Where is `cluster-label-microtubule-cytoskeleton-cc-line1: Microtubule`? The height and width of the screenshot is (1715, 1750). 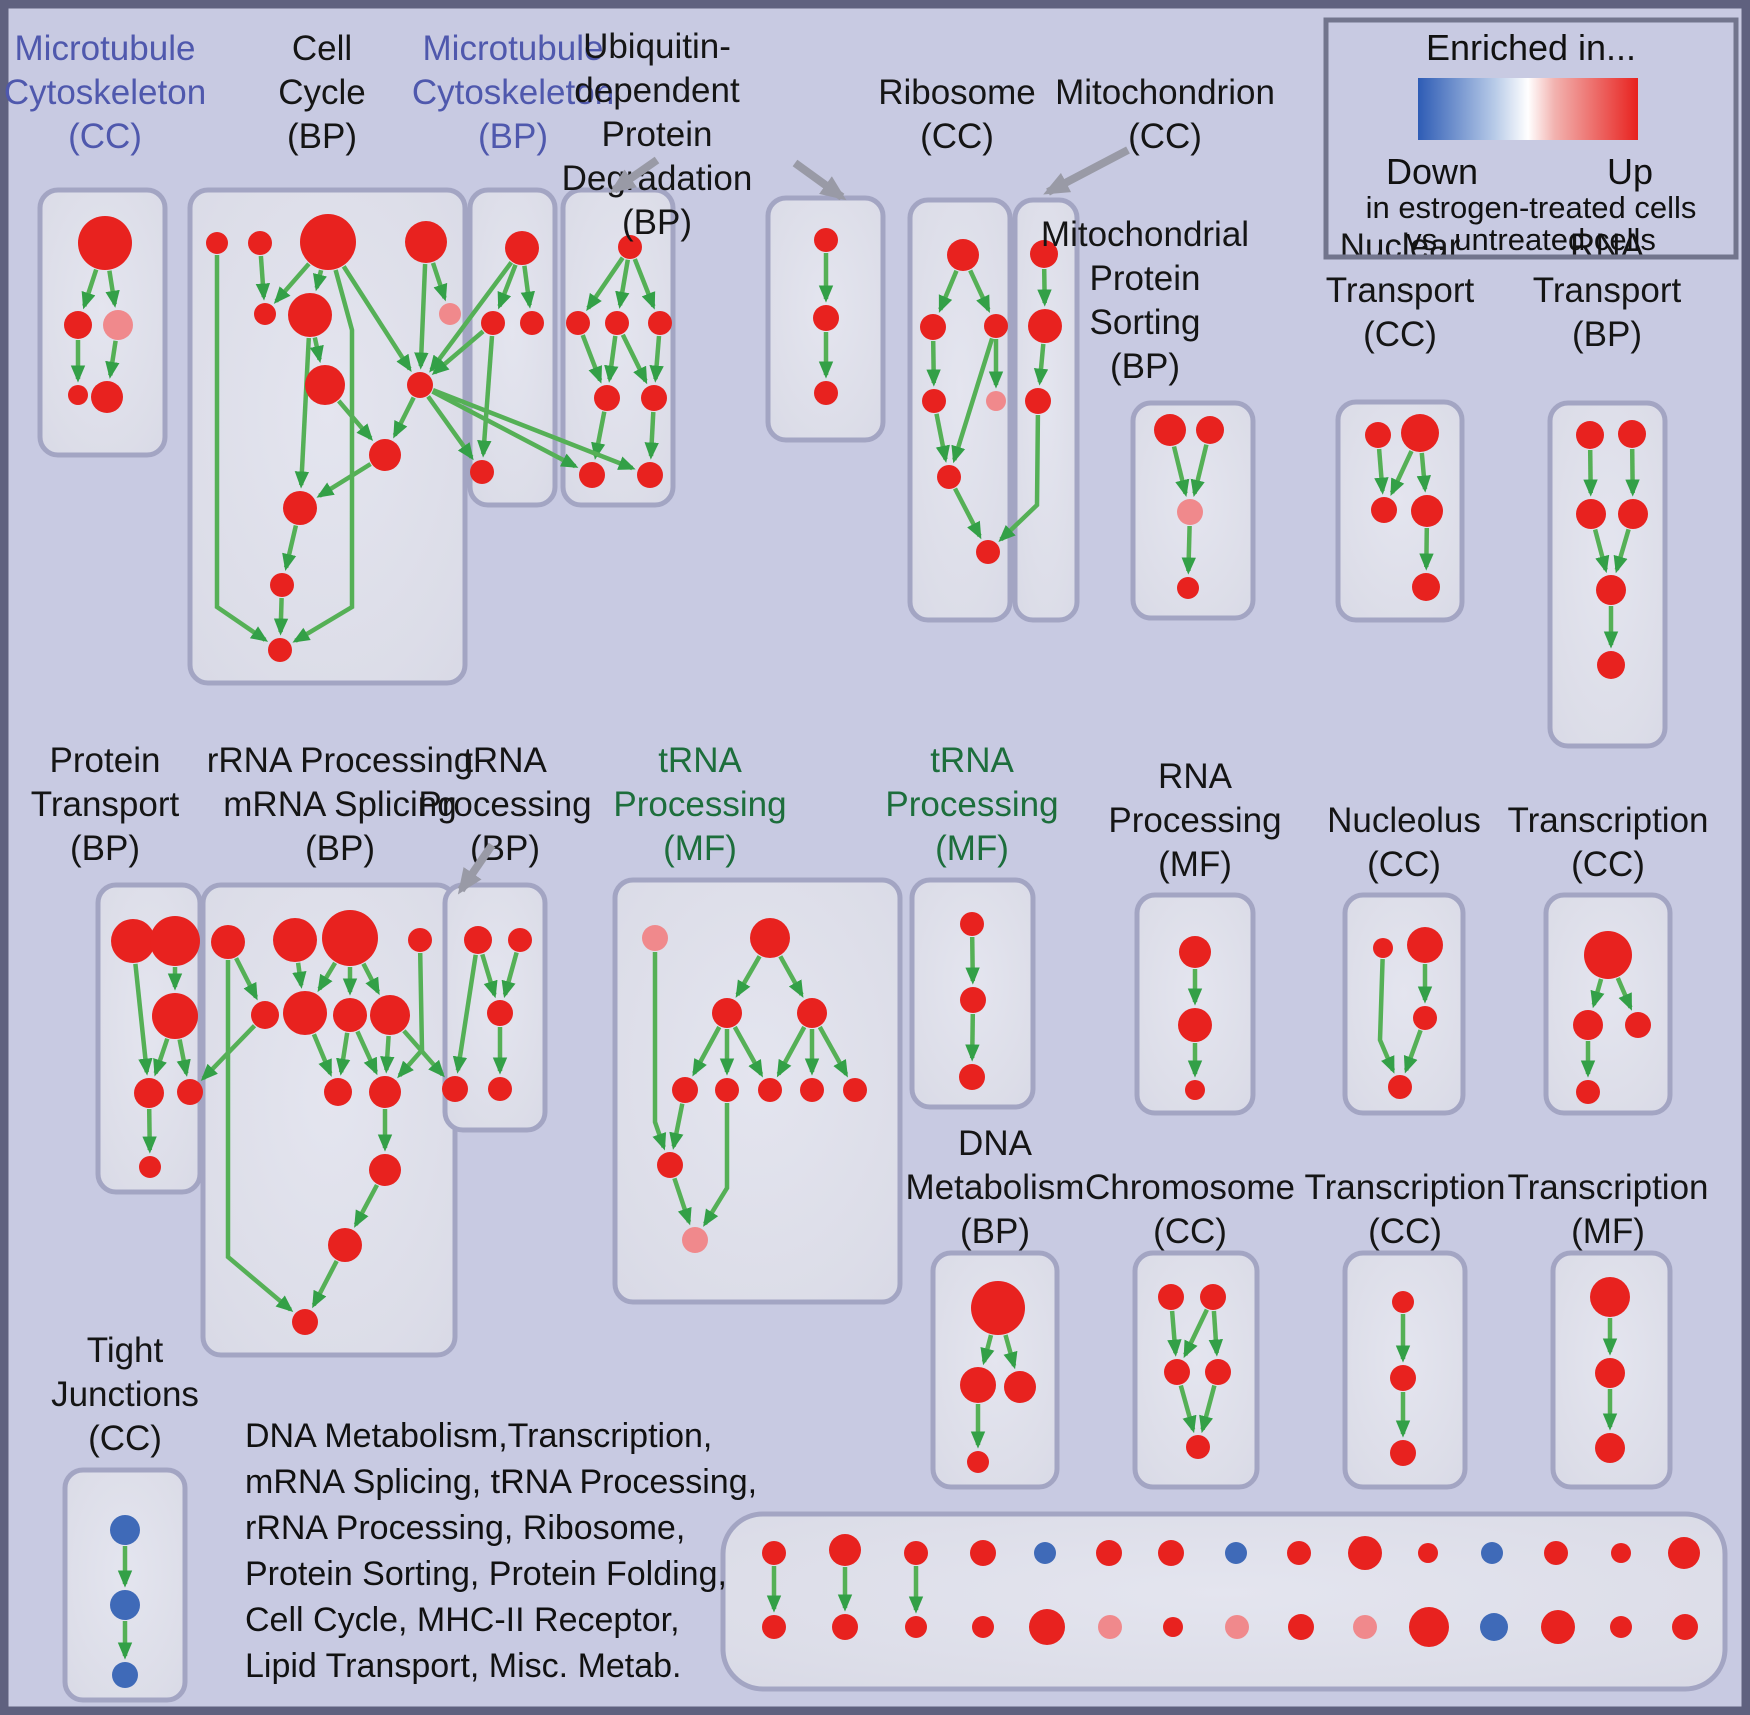 cluster-label-microtubule-cytoskeleton-cc-line1: Microtubule is located at coordinates (105, 48).